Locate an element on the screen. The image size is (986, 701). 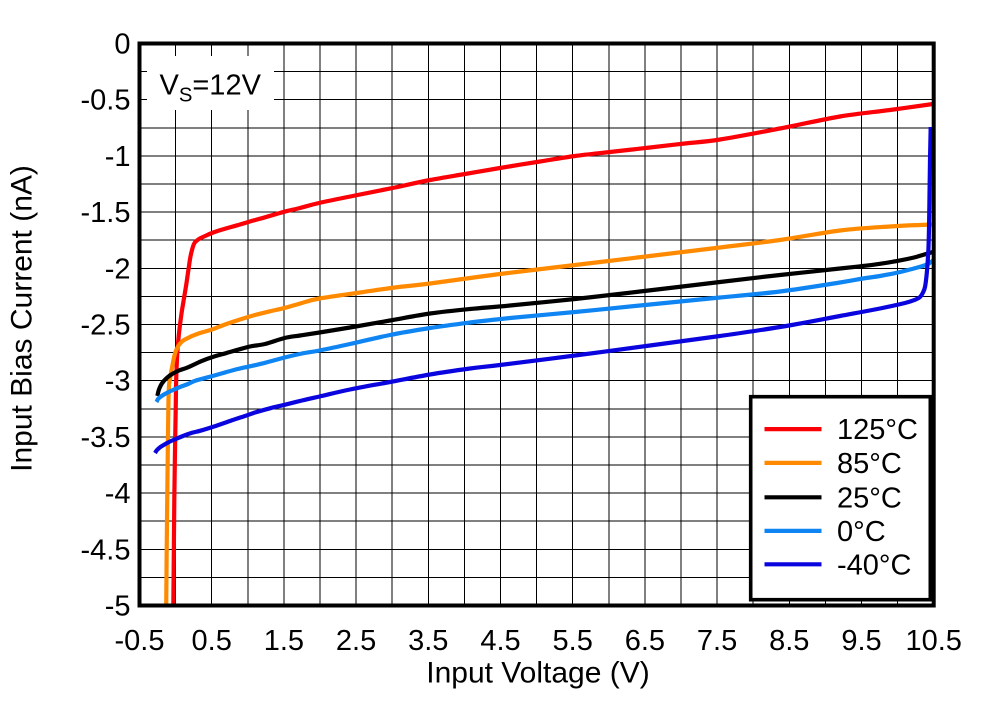
svg-text: 0°C is located at coordinates (861, 532).